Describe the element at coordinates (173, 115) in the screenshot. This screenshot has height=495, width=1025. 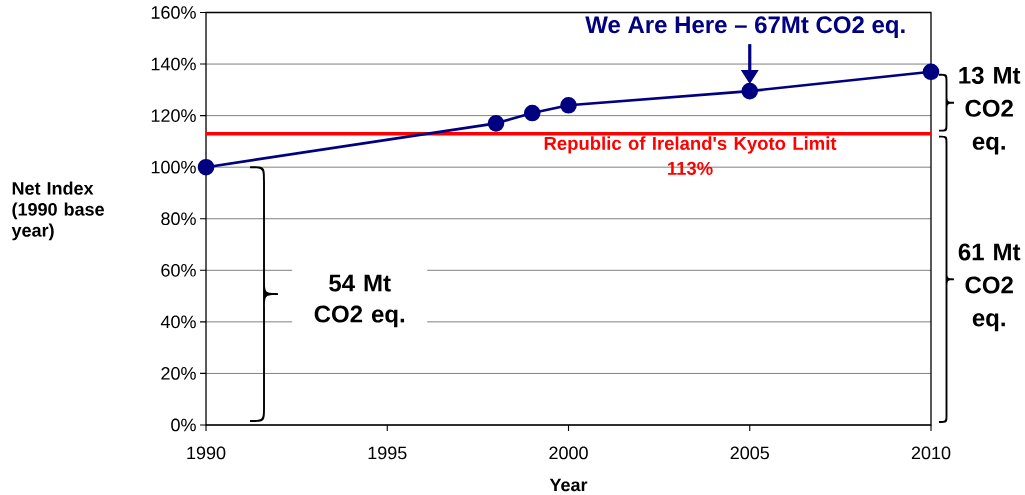
I see `y-tick-label: 120%` at that location.